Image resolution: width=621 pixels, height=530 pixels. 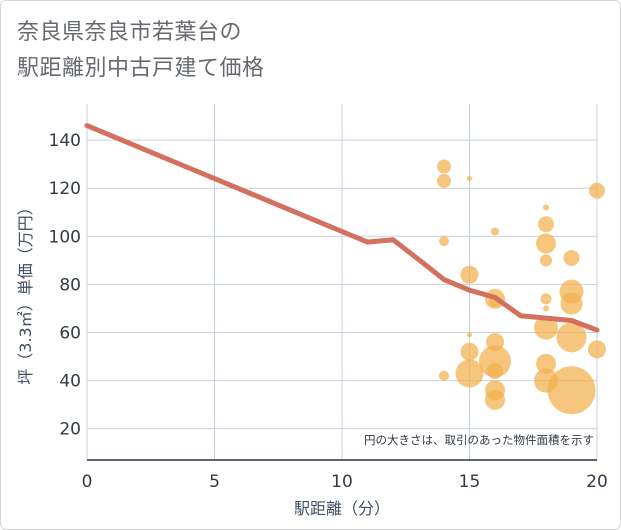 I want to click on x-axis-label: 駅距離（分）, so click(x=342, y=508).